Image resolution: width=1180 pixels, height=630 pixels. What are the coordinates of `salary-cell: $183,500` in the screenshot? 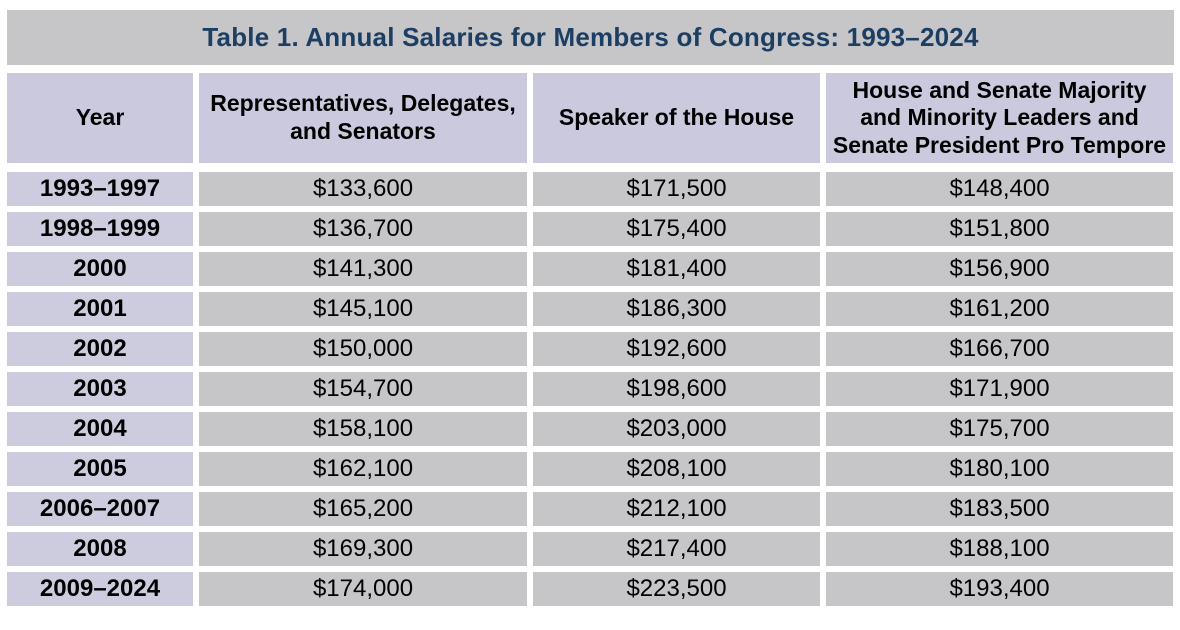 It's located at (999, 509).